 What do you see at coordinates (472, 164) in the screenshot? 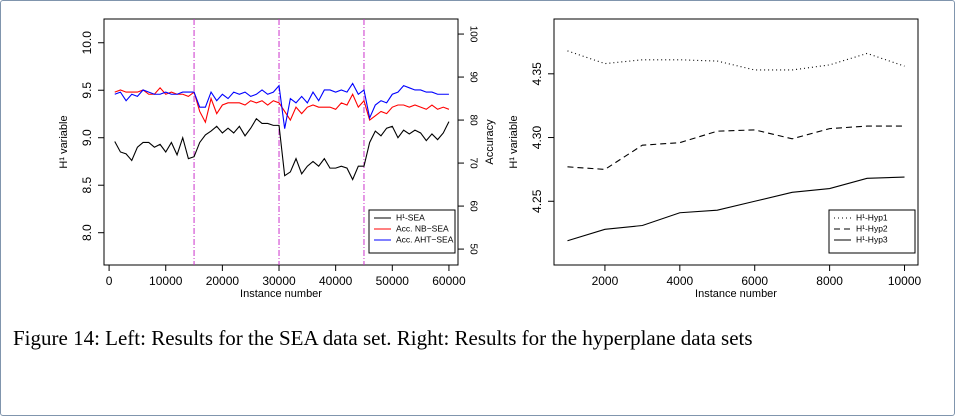
I see `y2-tick-label: 70` at bounding box center [472, 164].